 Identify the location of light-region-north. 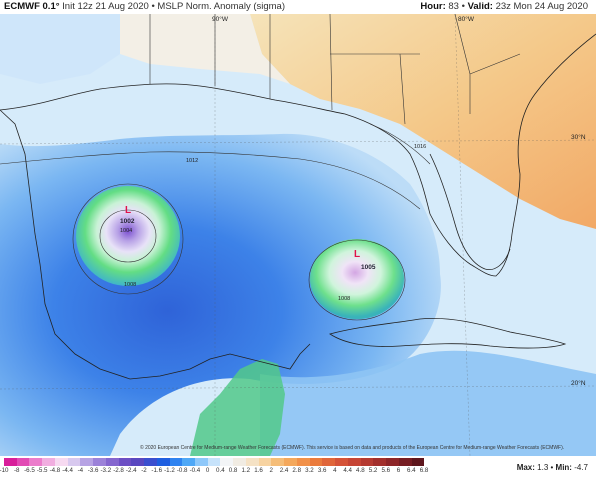
(60, 49).